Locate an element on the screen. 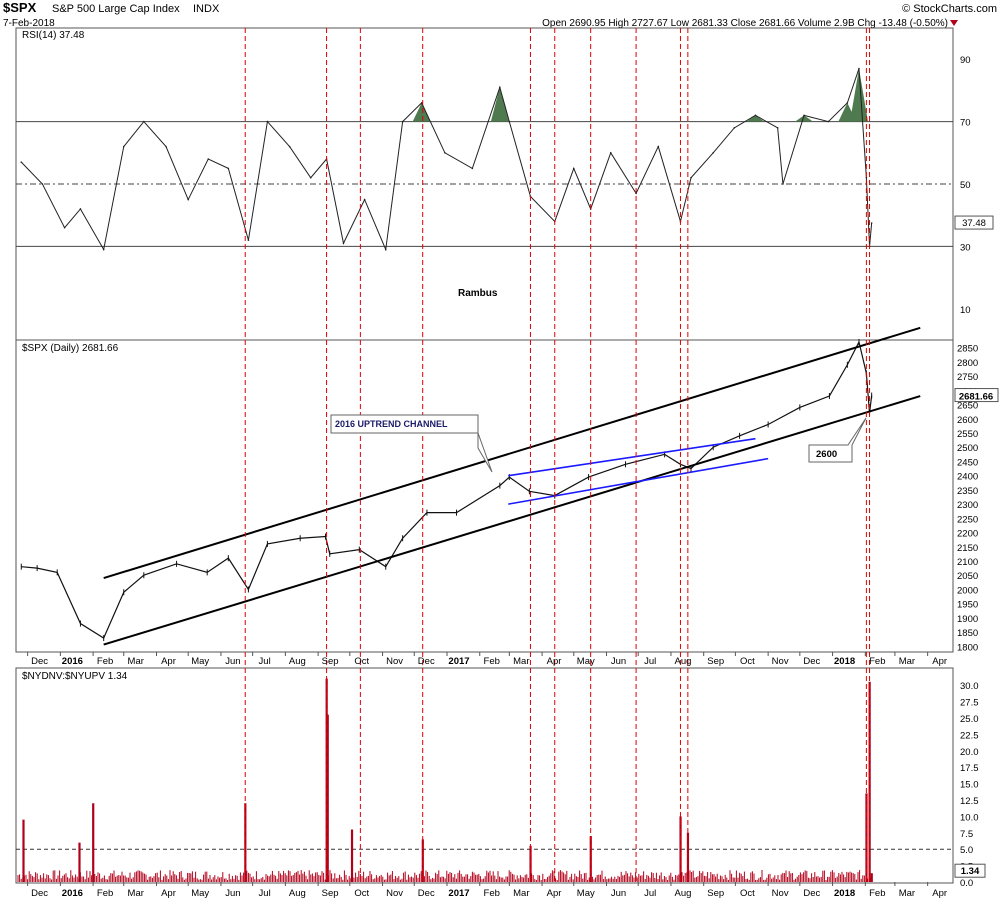 This screenshot has width=1000, height=900. ratio-x-tick-label: Aug is located at coordinates (297, 893).